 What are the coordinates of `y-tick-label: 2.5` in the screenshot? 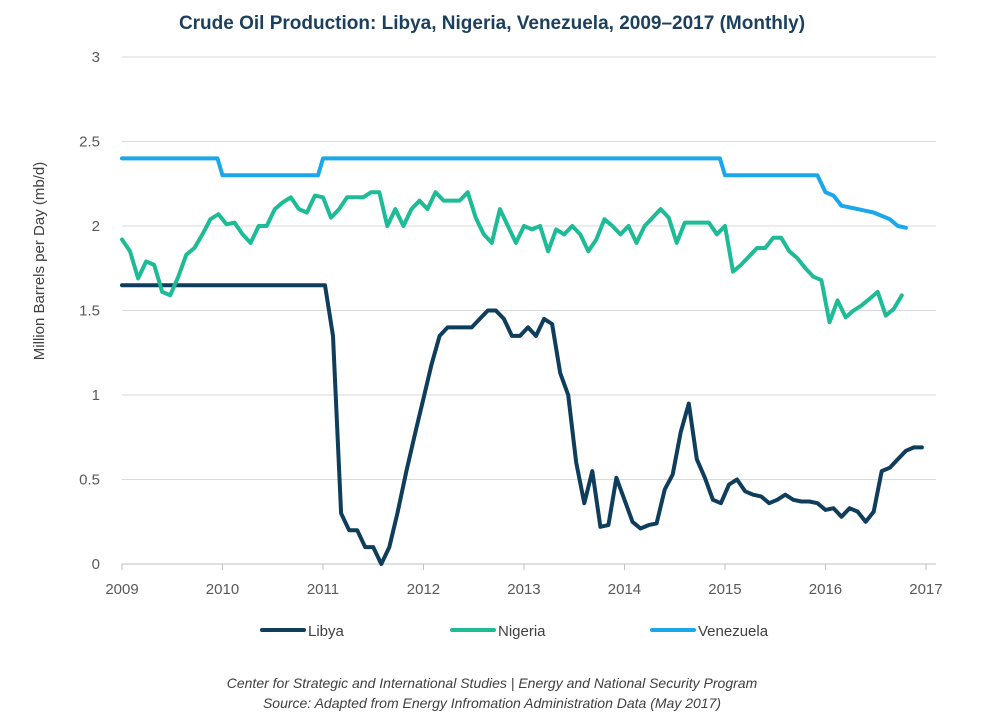 It's located at (89, 142).